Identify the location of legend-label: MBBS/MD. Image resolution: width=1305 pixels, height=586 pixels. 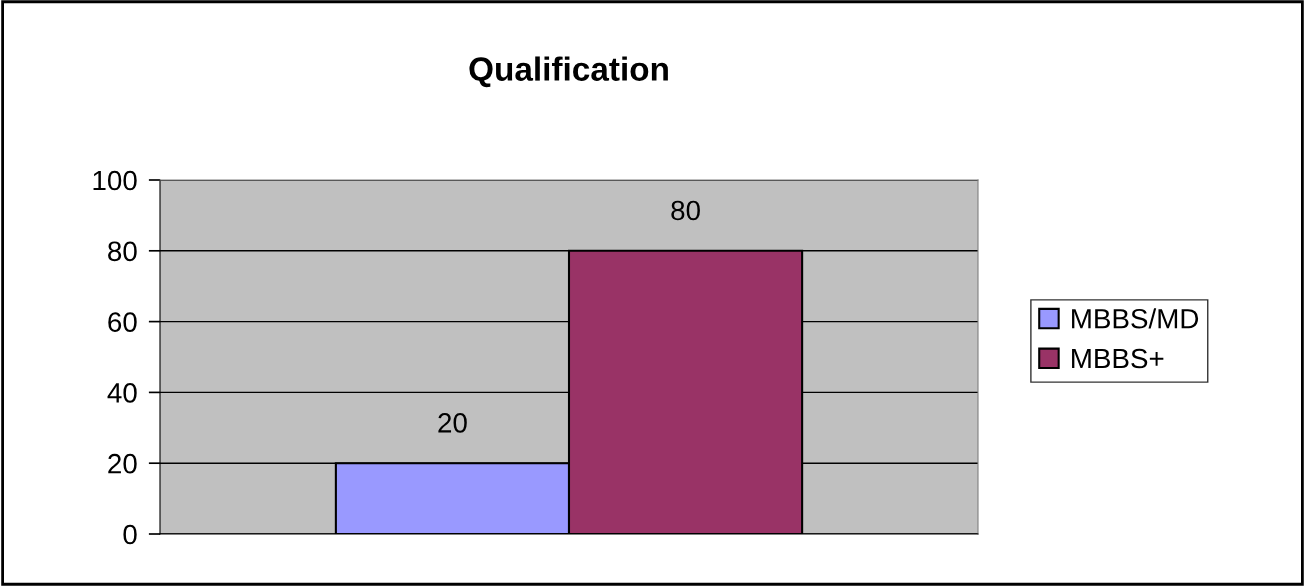
(1135, 318).